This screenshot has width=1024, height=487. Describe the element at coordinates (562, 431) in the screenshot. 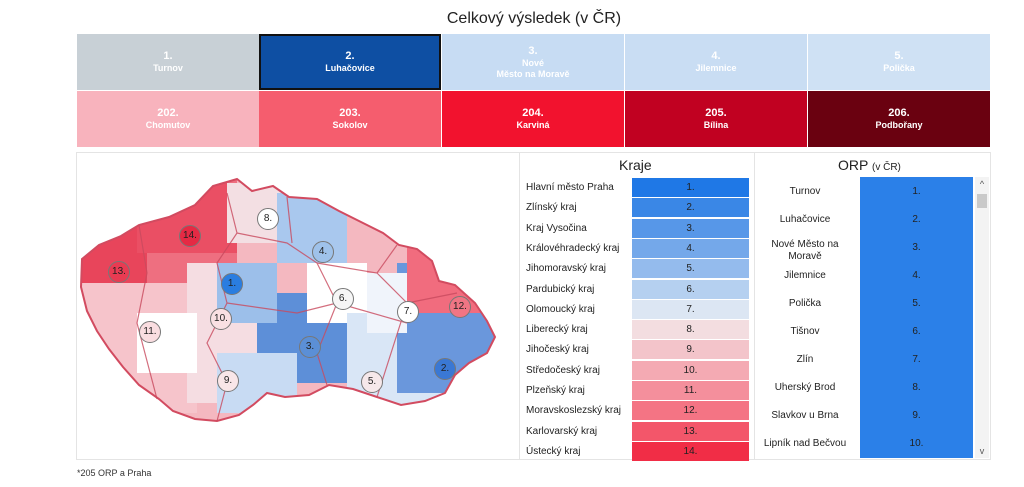

I see `kraj-name: Karlovarský kraj` at that location.